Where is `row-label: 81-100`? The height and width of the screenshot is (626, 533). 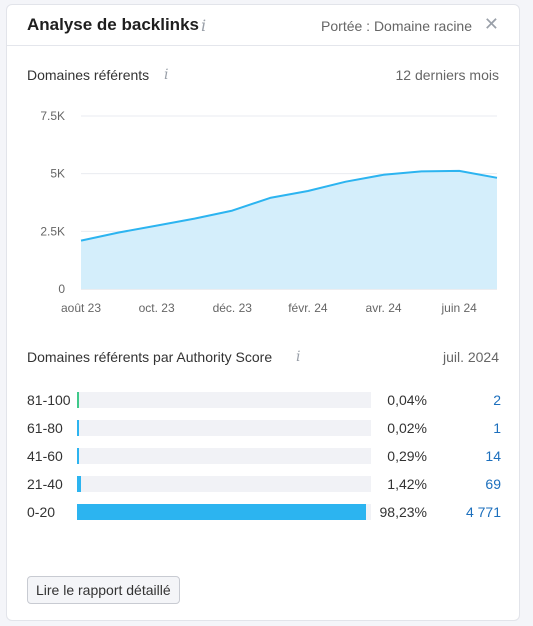
row-label: 81-100 is located at coordinates (49, 400).